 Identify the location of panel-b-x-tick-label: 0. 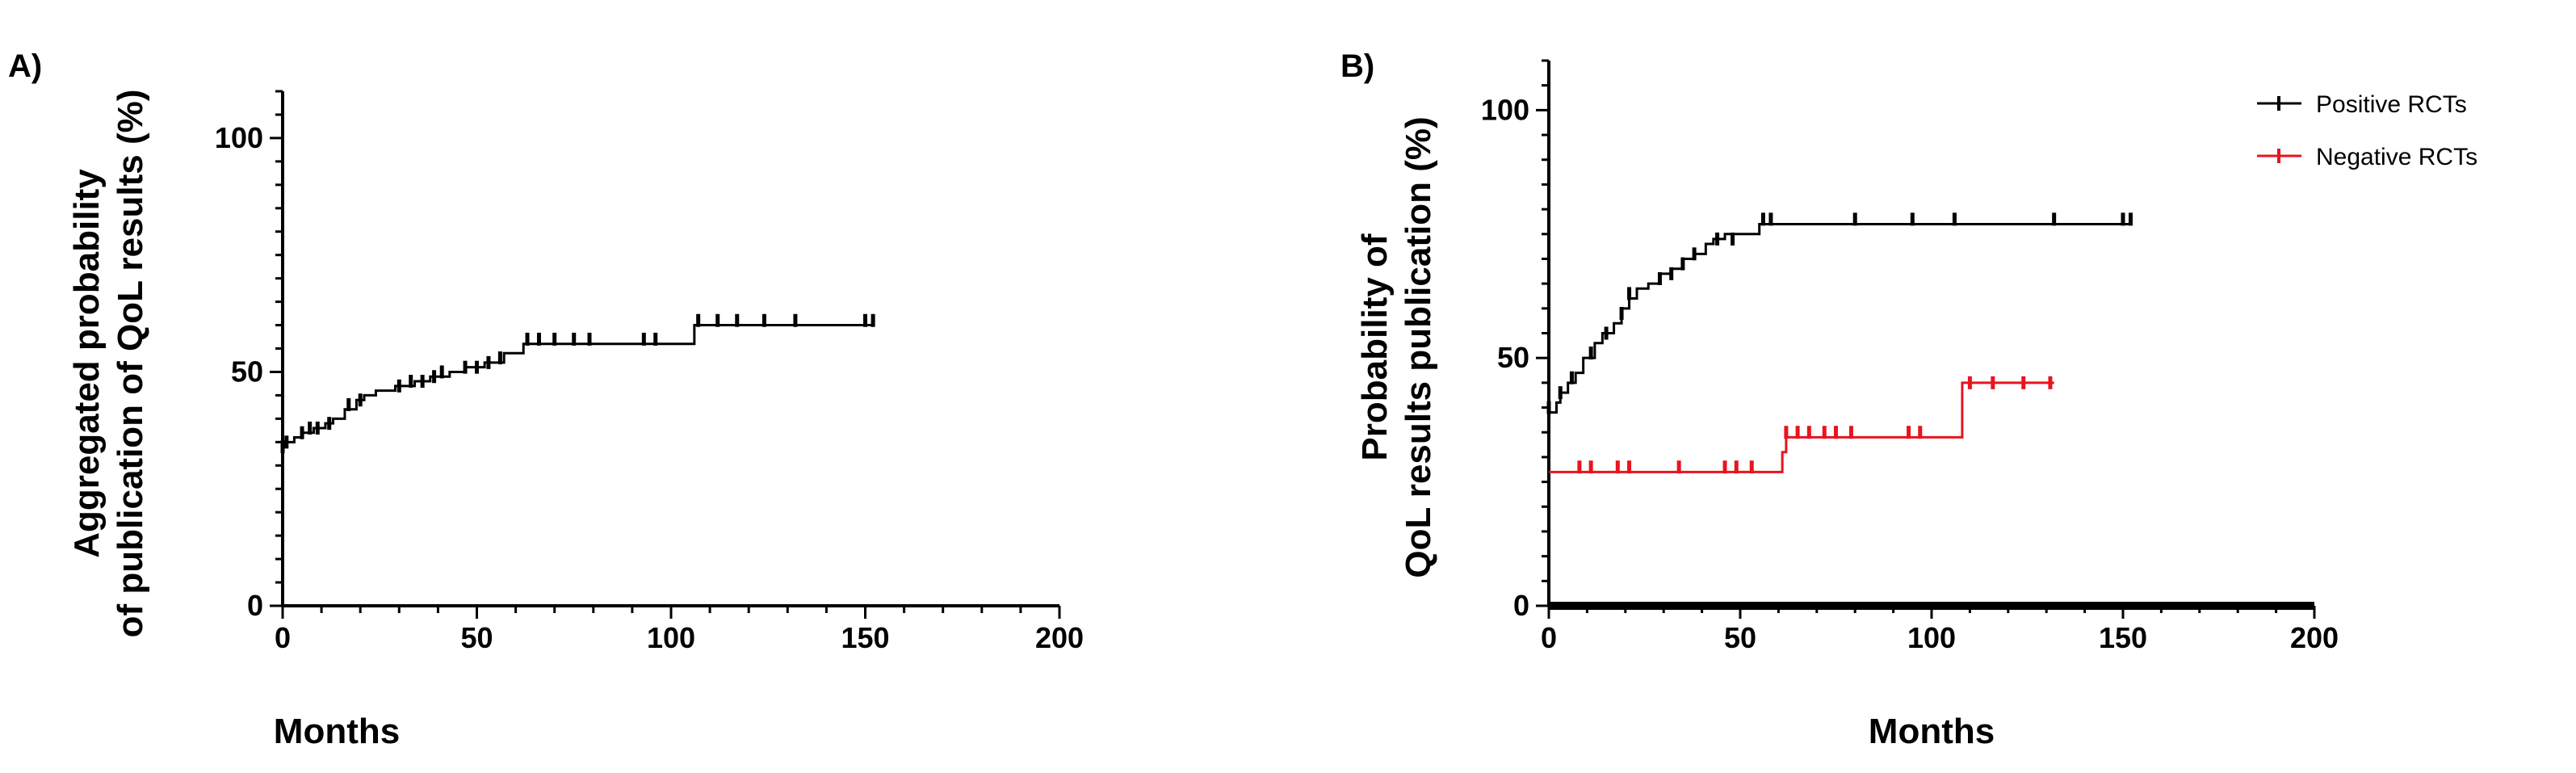
(1549, 638).